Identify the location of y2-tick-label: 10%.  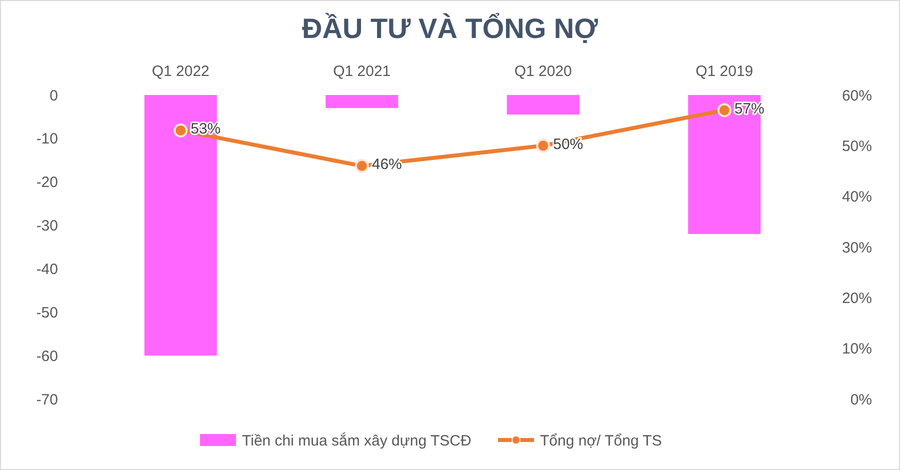
(857, 349).